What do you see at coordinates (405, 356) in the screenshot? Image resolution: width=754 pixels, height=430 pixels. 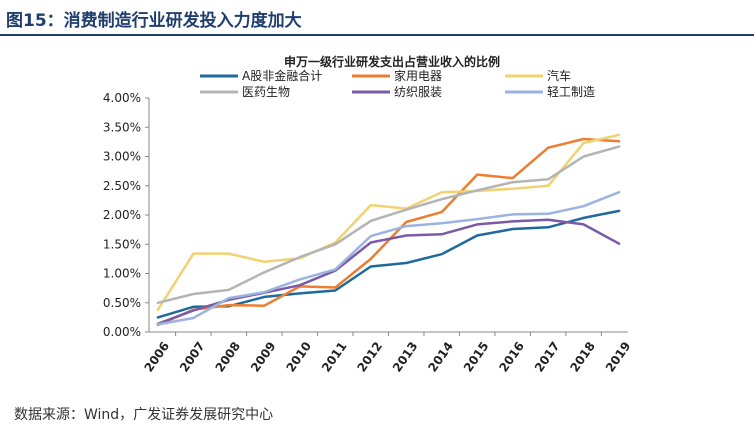 I see `x-tick-label: 2013` at bounding box center [405, 356].